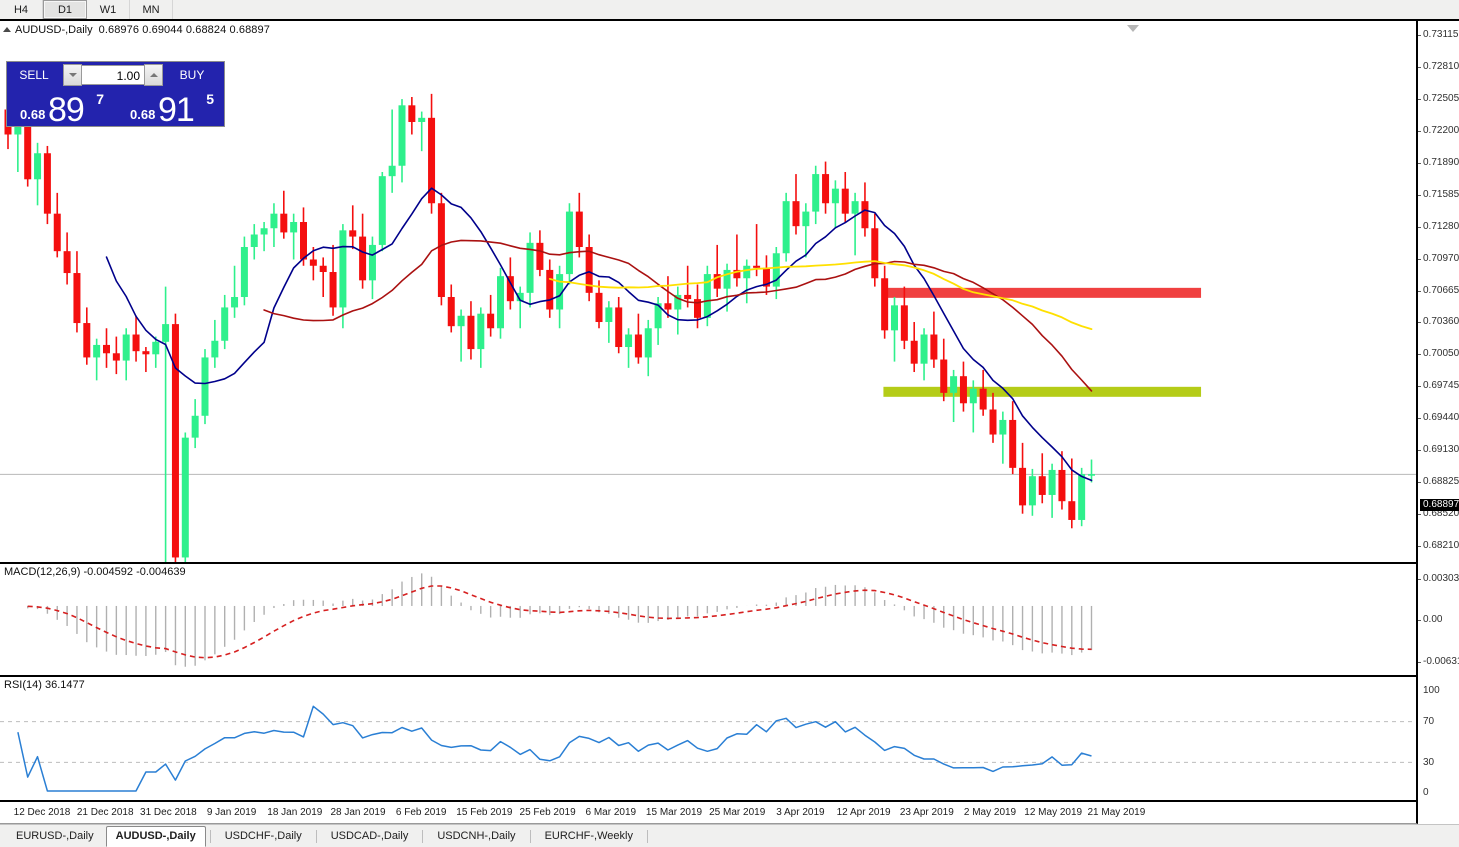 The height and width of the screenshot is (847, 1459). What do you see at coordinates (1441, 98) in the screenshot?
I see `price-tick-label: 0.72505` at bounding box center [1441, 98].